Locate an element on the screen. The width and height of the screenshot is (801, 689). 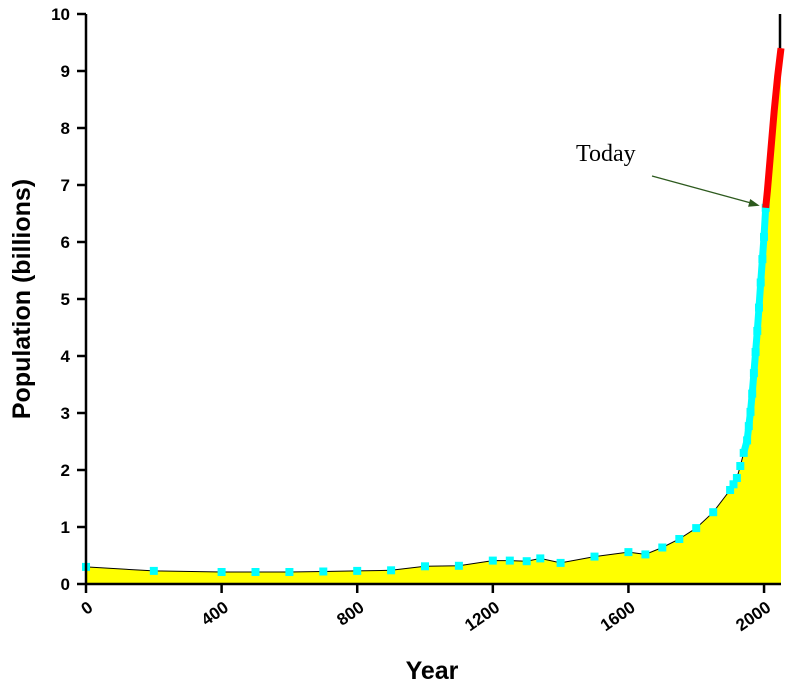
today-annotation-arrow is located at coordinates (702, 190).